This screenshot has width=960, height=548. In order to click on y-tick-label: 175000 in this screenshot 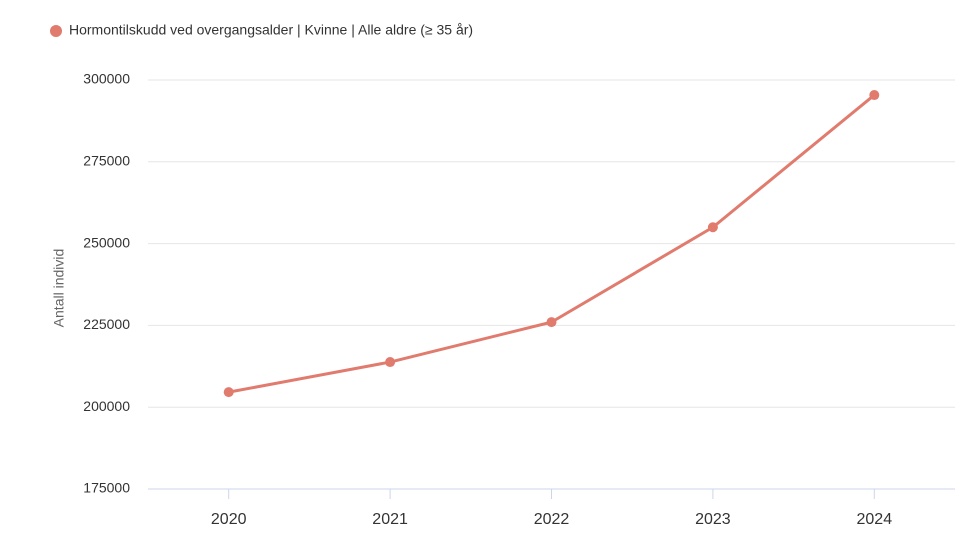, I will do `click(106, 488)`.